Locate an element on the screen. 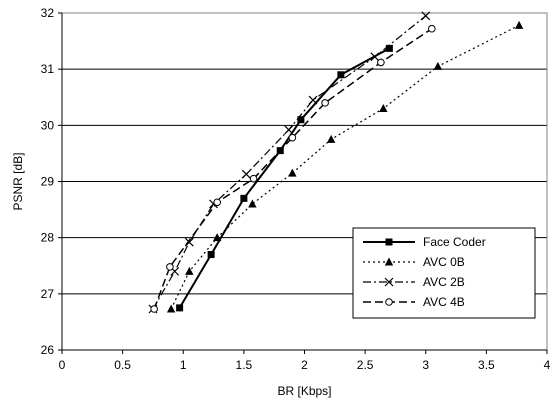 This screenshot has height=401, width=555. legend-label-face-coder: Face Coder is located at coordinates (454, 242).